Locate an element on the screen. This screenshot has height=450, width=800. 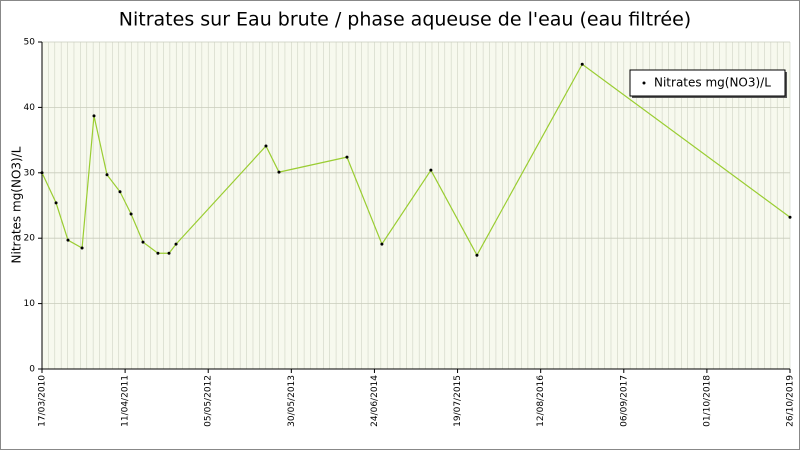
x-tick-label: 26/10/2019 is located at coordinates (791, 401).